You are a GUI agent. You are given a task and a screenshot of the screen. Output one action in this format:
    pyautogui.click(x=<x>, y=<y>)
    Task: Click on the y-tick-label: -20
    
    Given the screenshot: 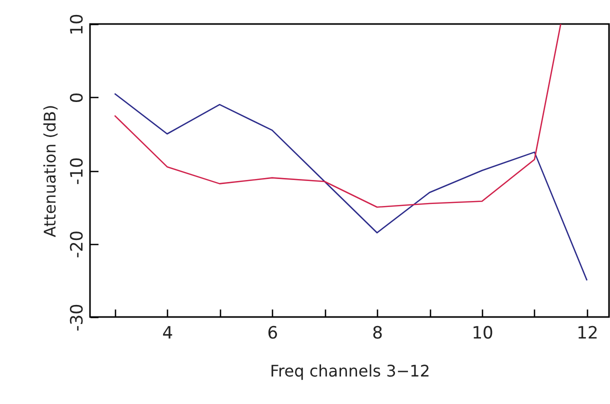 What is the action you would take?
    pyautogui.click(x=78, y=244)
    